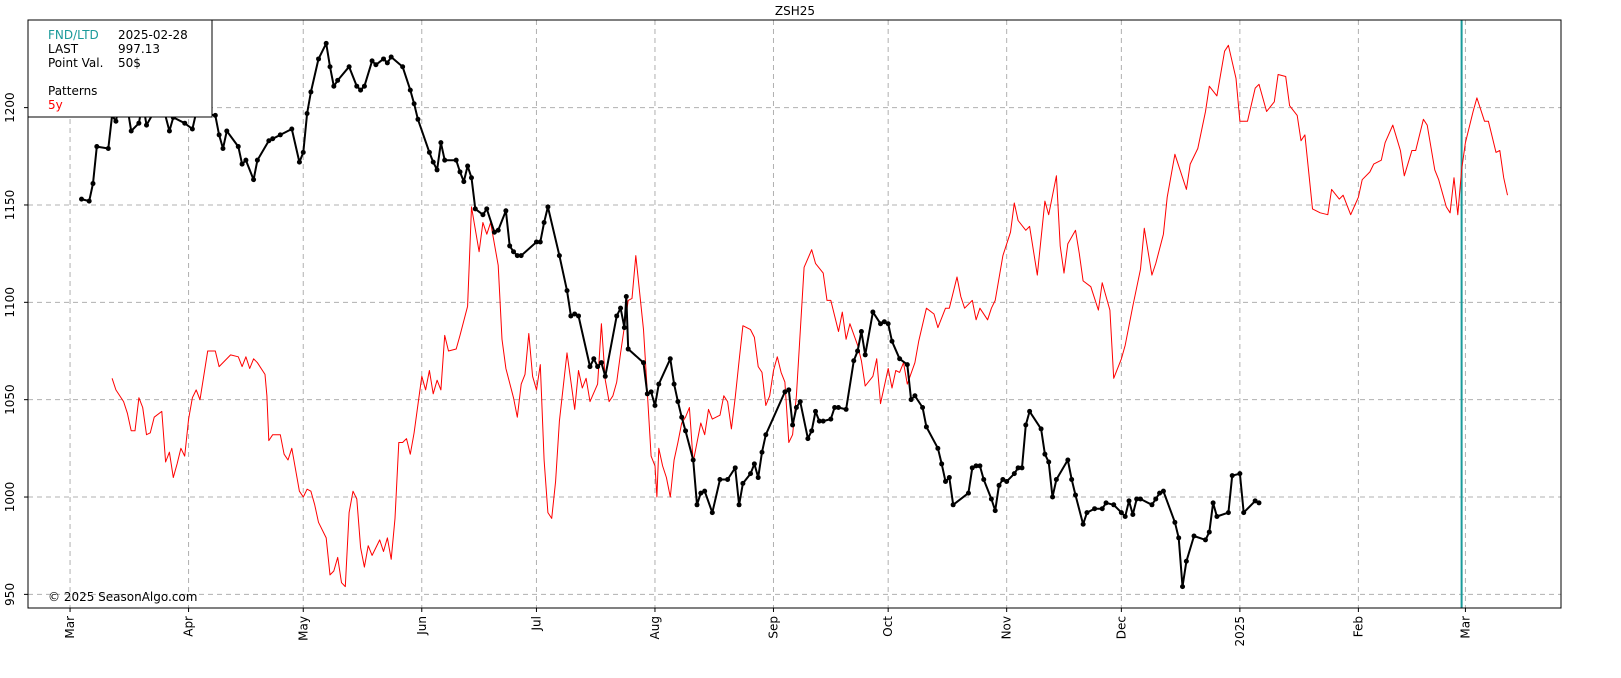 This screenshot has width=1621, height=678. I want to click on patterns-label: Patterns, so click(72, 91).